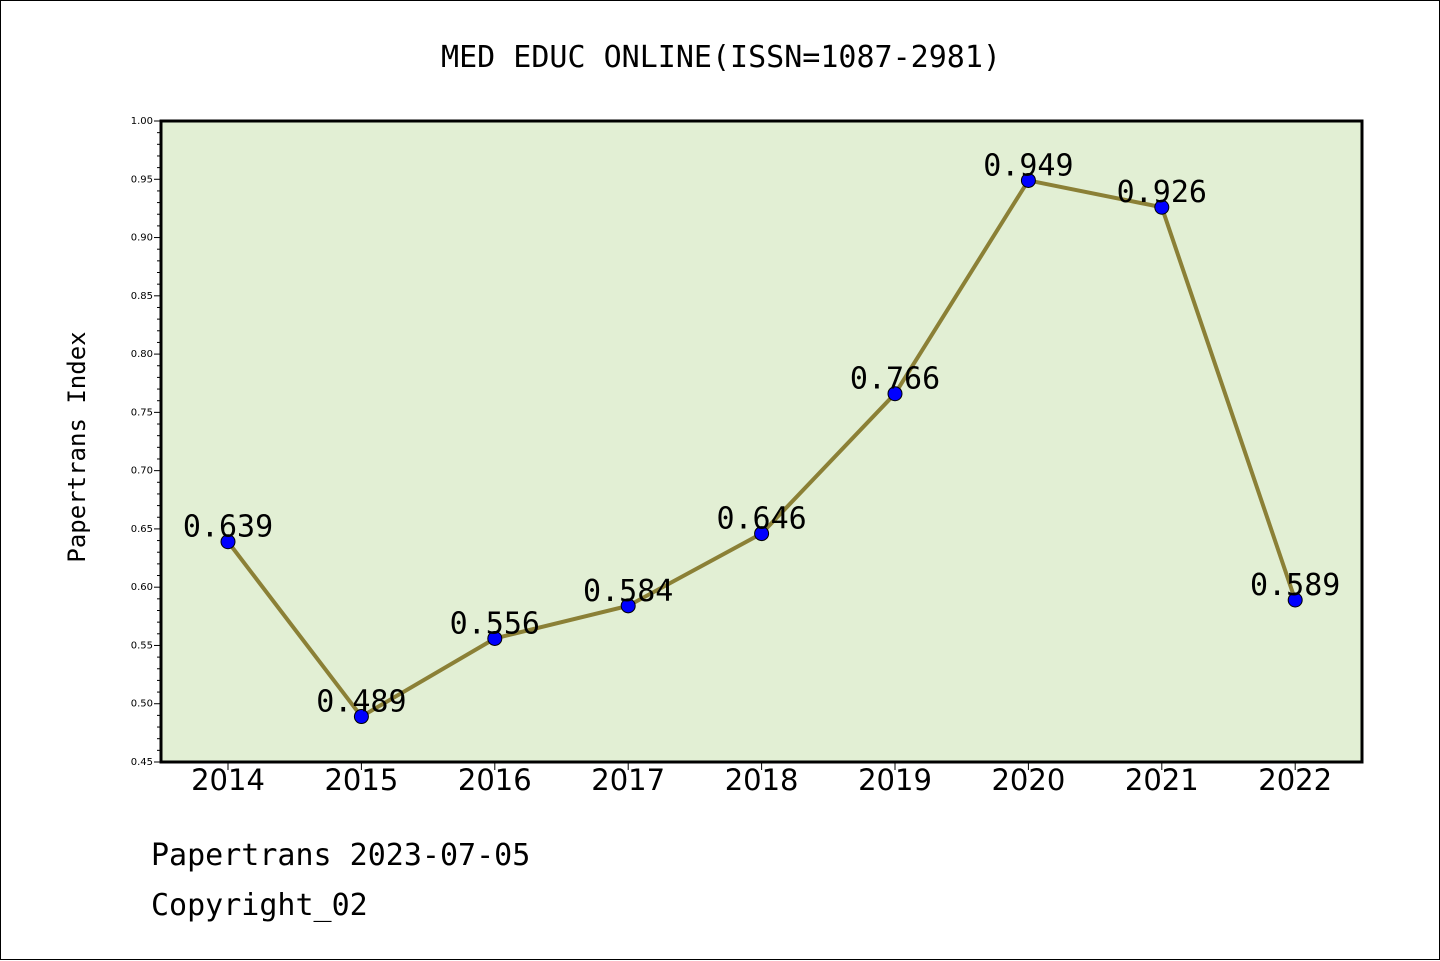 The image size is (1440, 961). I want to click on x-tick-label: 2021, so click(1162, 780).